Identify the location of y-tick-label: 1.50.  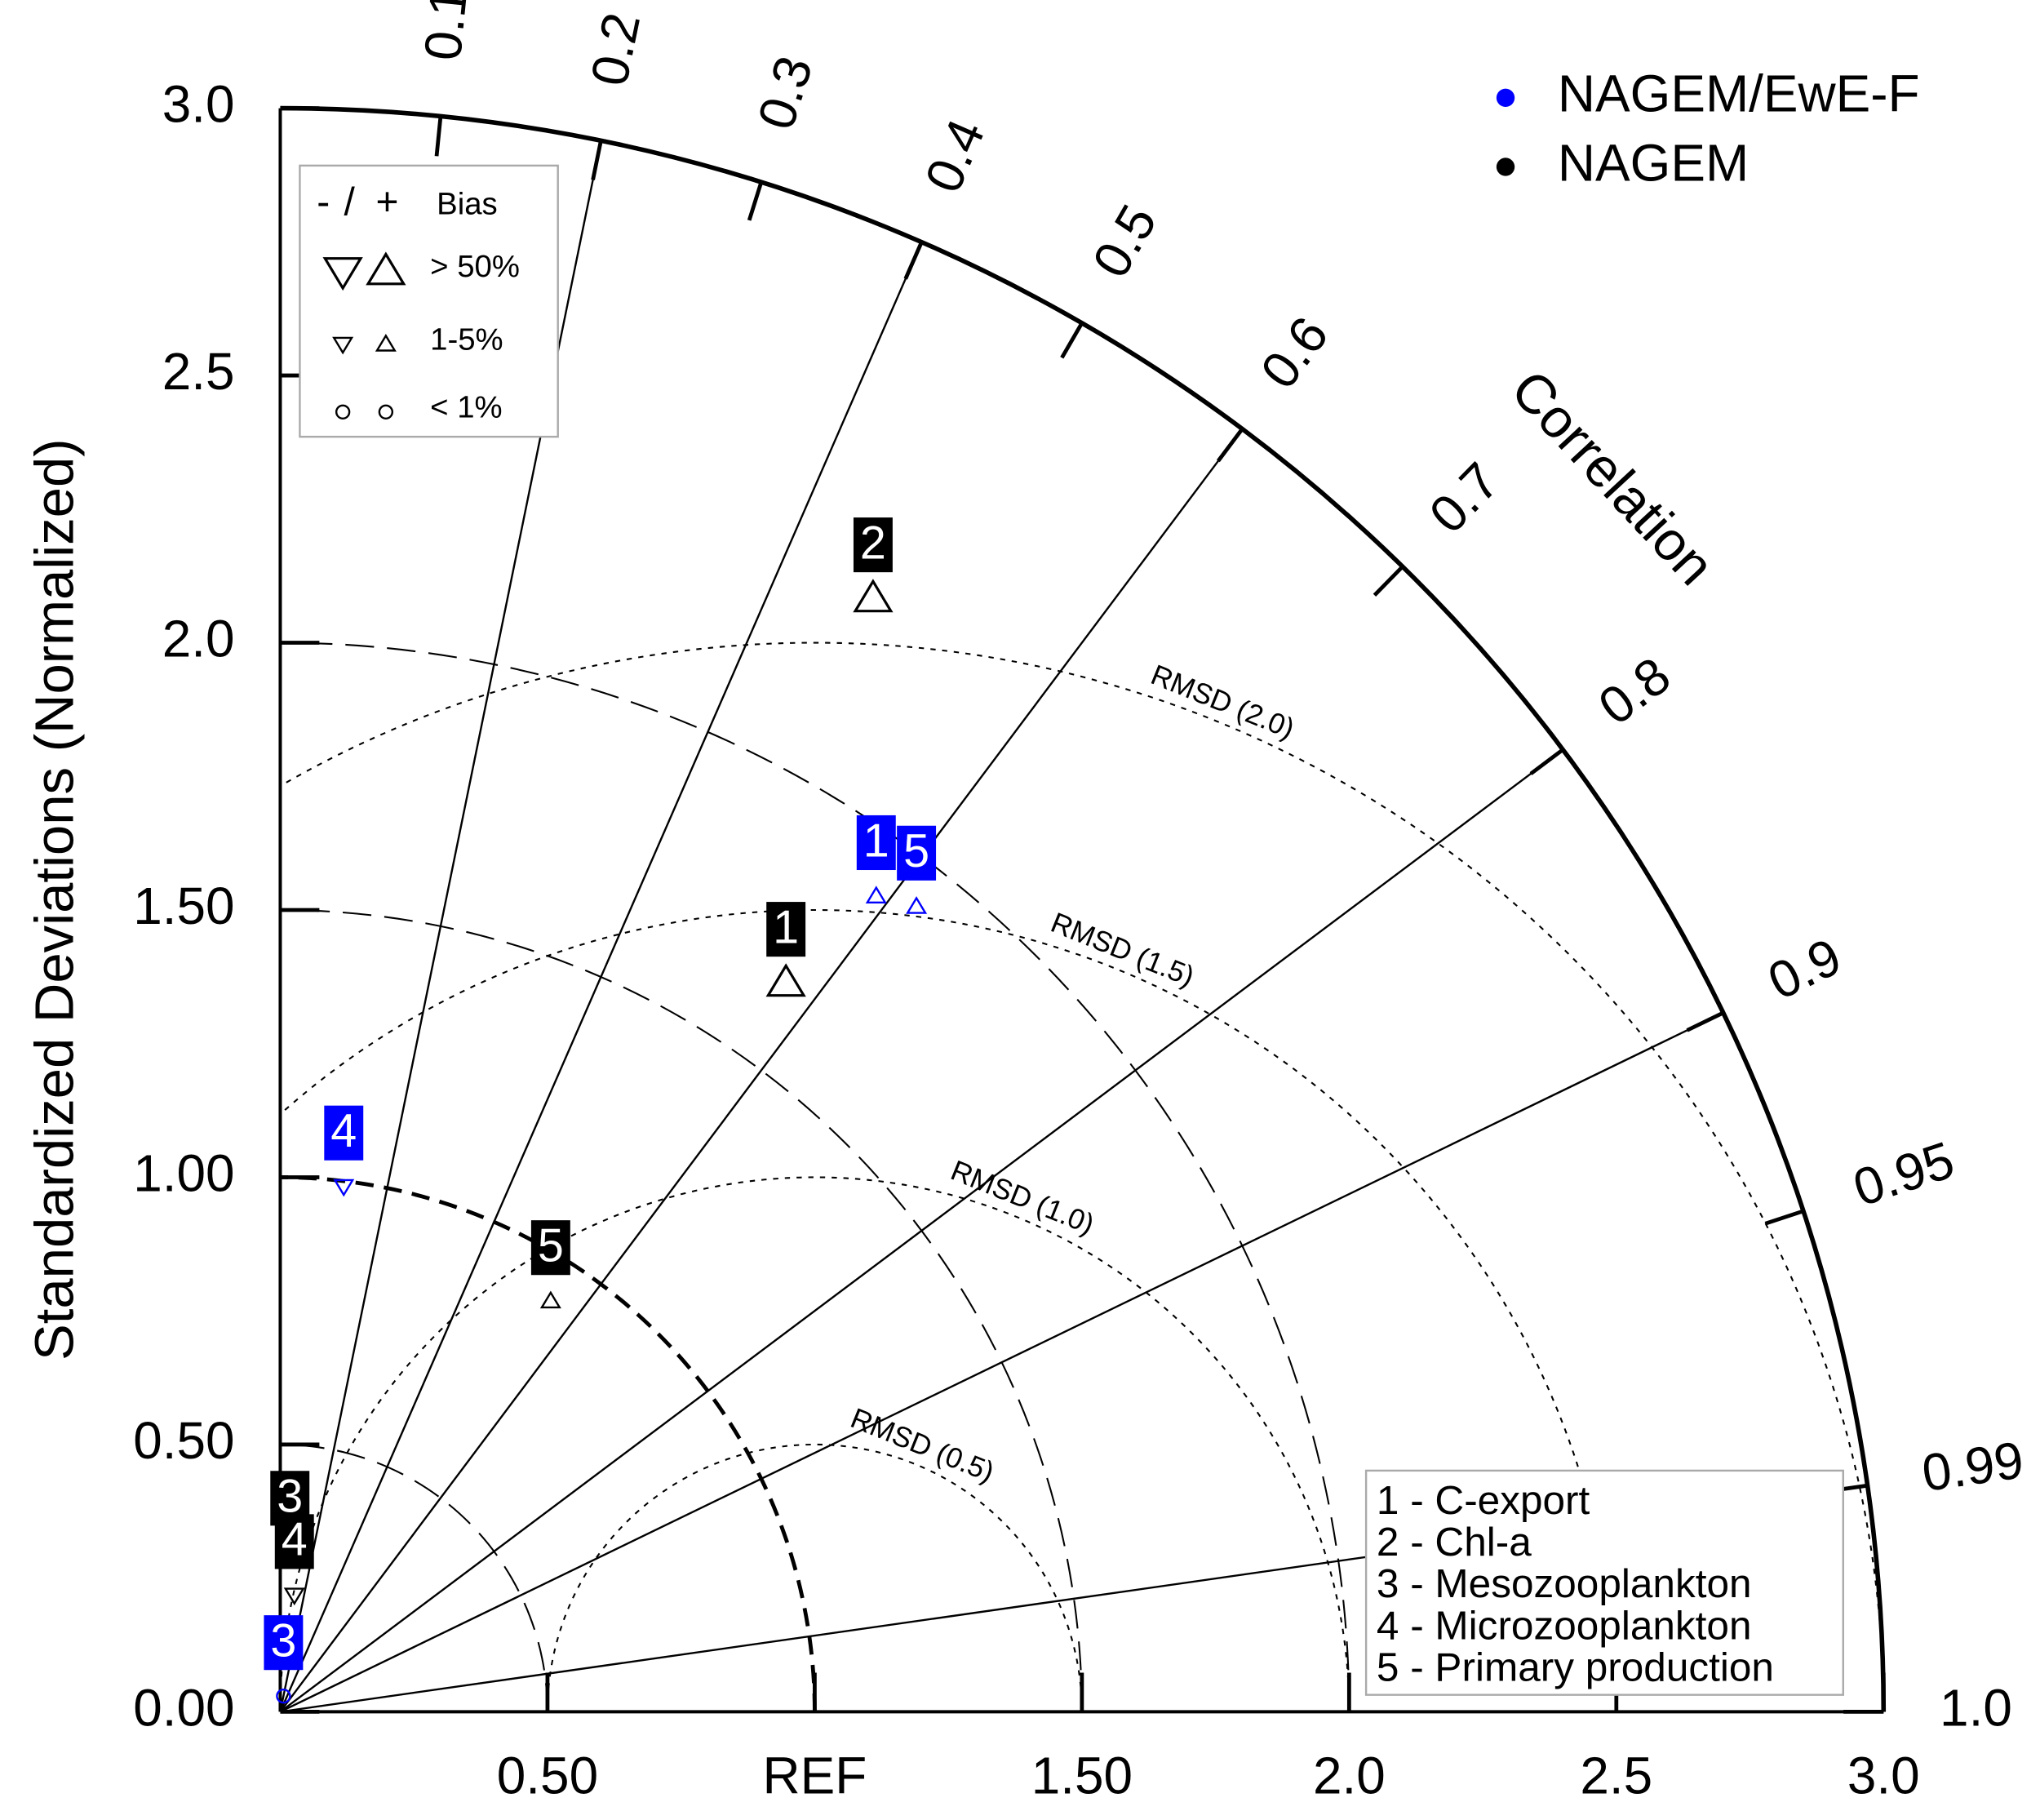
(183, 906).